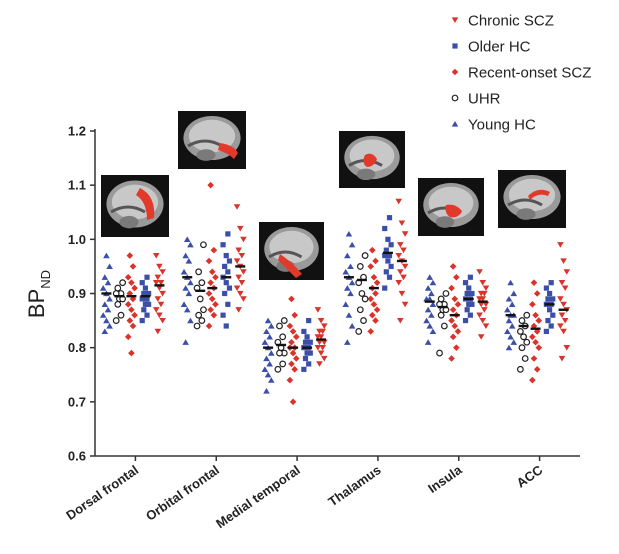 The height and width of the screenshot is (554, 619). What do you see at coordinates (45, 279) in the screenshot?
I see `y-axis-label-subscript: ND` at bounding box center [45, 279].